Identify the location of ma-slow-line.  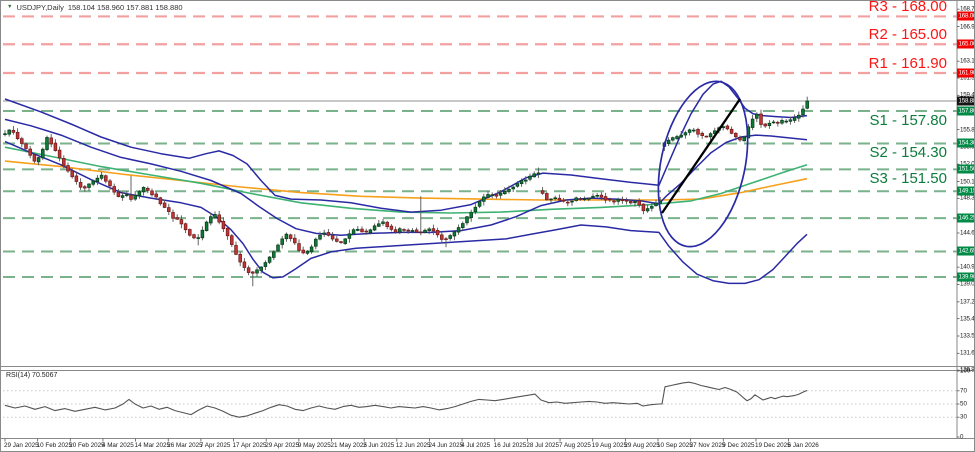
(406, 180).